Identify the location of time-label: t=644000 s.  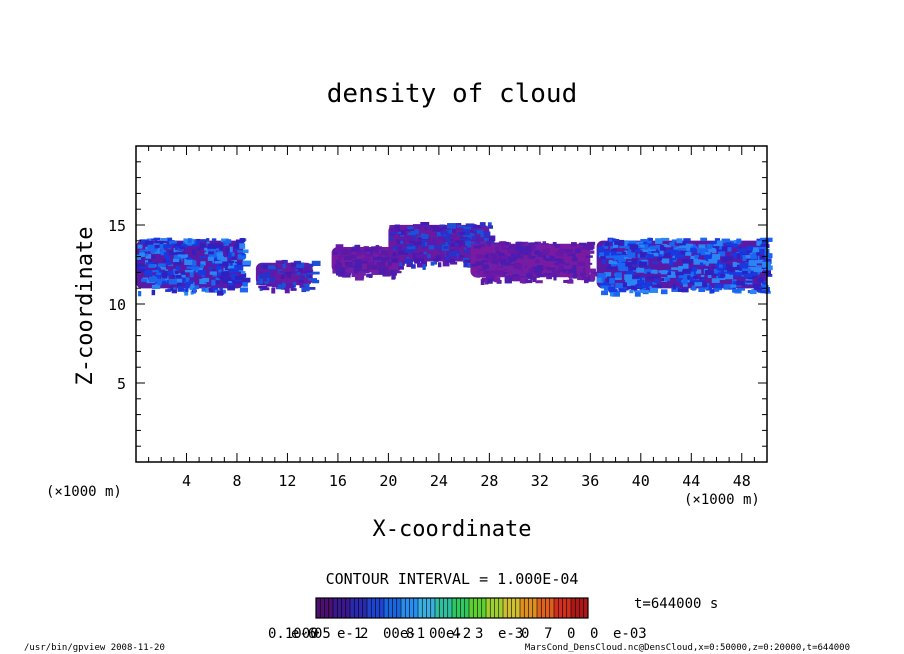
(676, 604).